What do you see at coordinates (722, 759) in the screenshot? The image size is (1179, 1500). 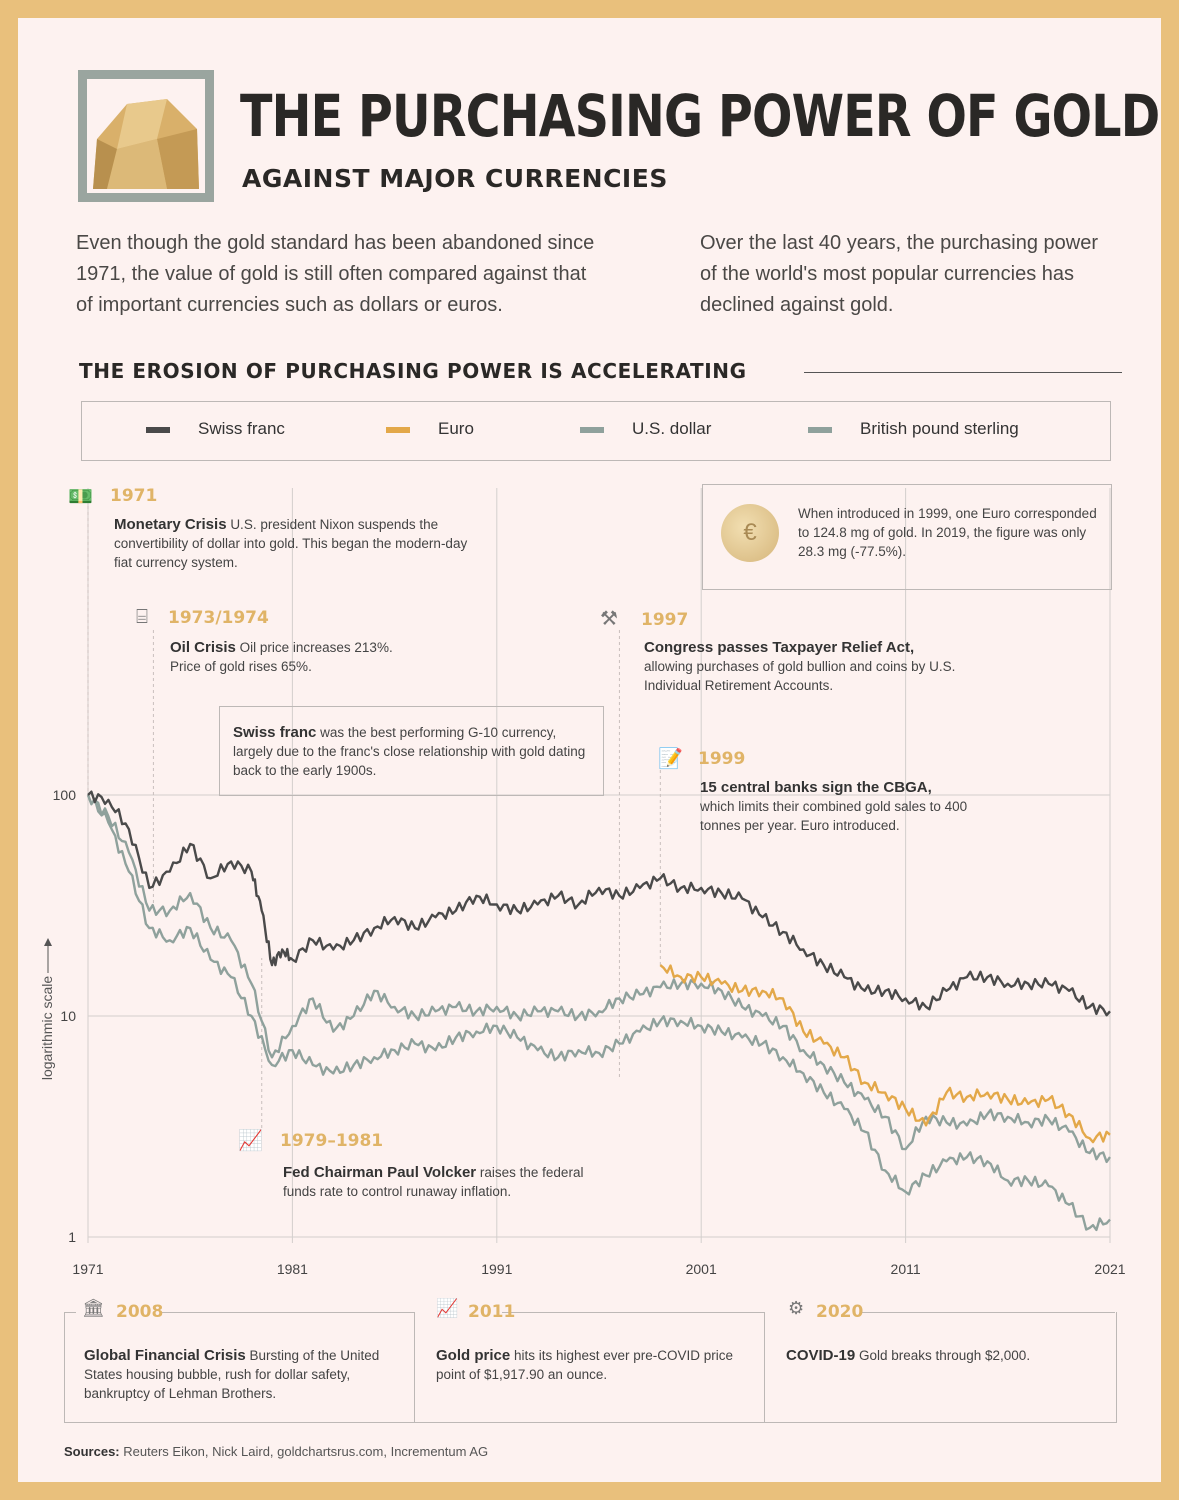 I see `annotation-1999-year: 1999` at bounding box center [722, 759].